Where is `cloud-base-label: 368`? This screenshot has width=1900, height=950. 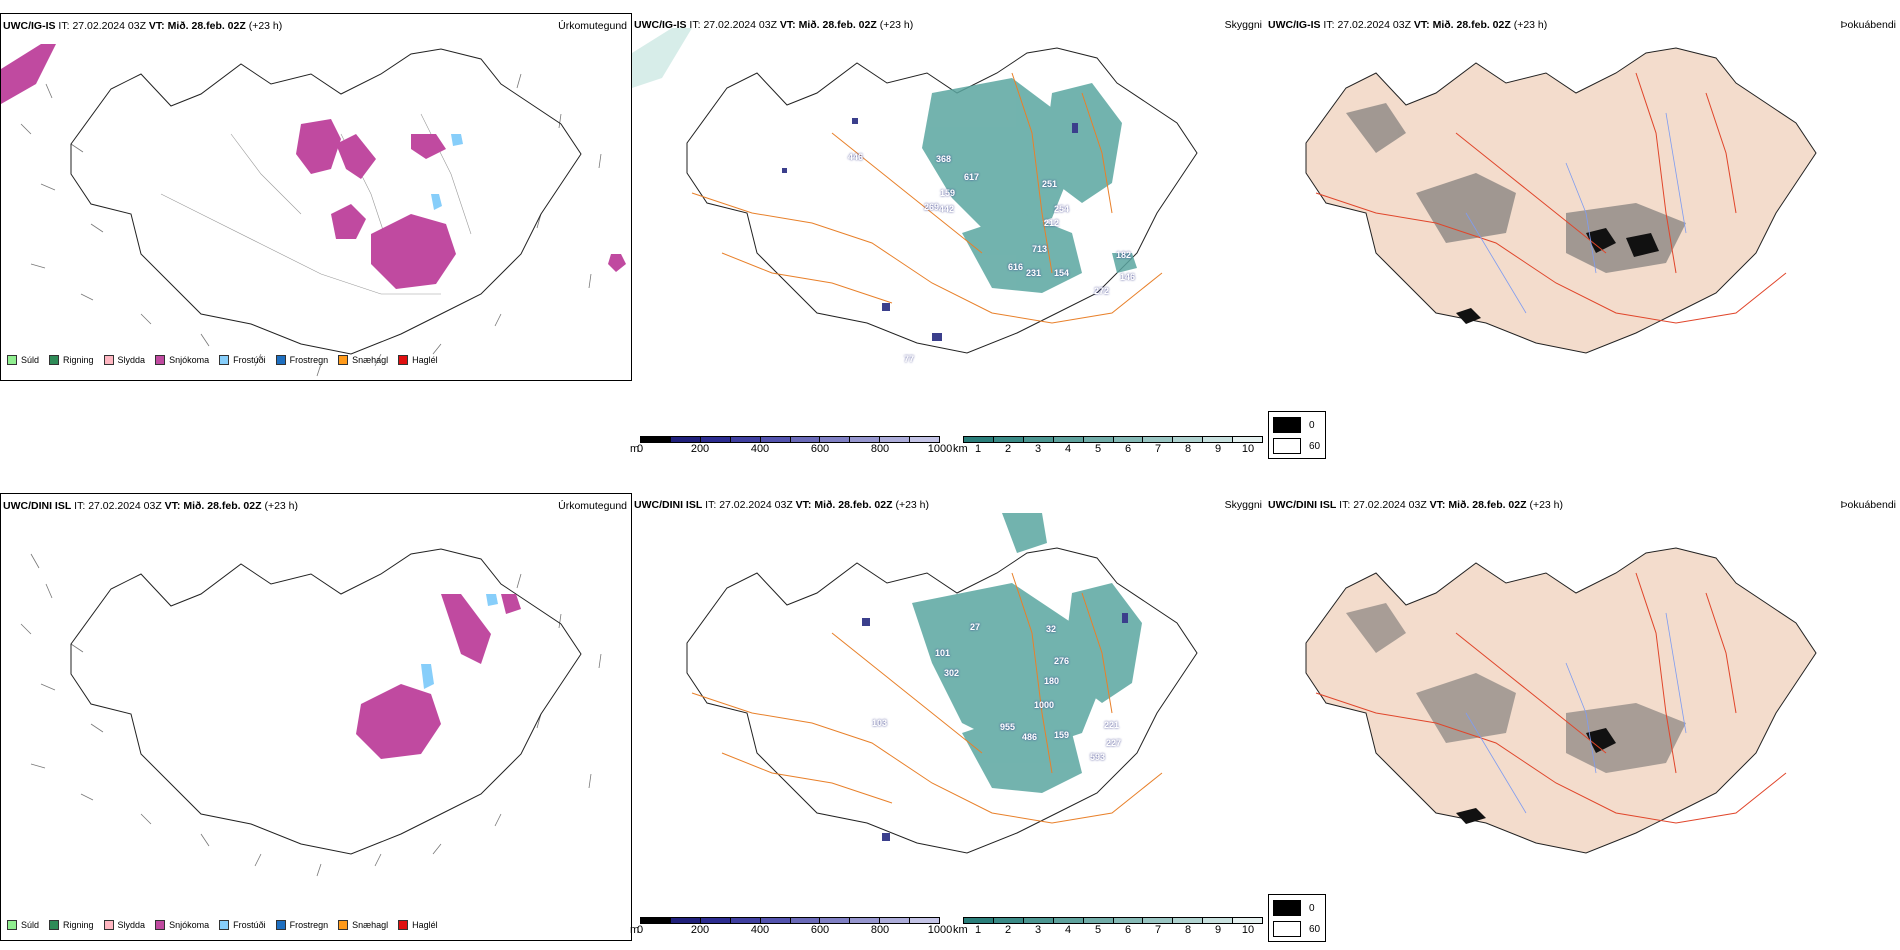 cloud-base-label: 368 is located at coordinates (944, 159).